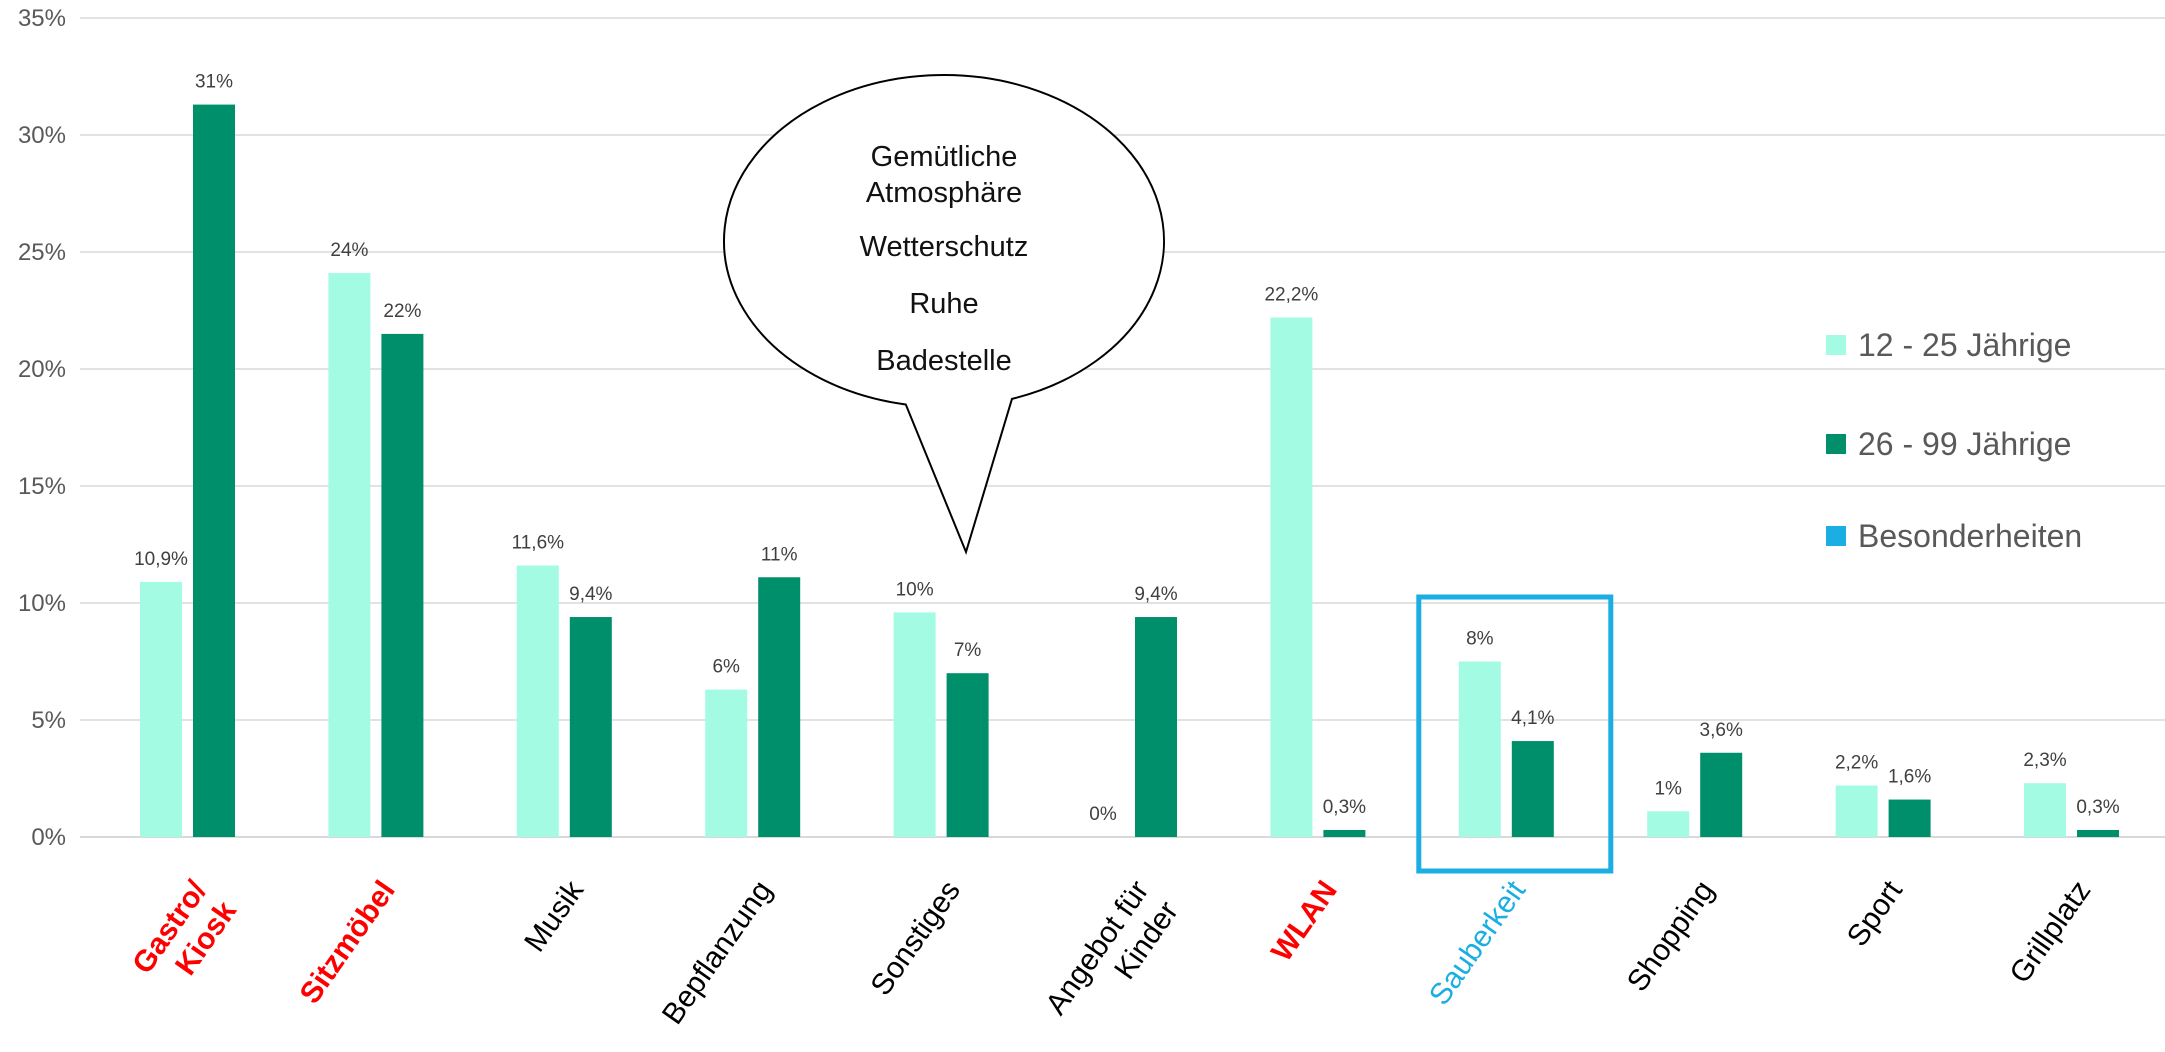 The height and width of the screenshot is (1052, 2165). What do you see at coordinates (1909, 777) in the screenshot?
I see `data-label: 1,6%` at bounding box center [1909, 777].